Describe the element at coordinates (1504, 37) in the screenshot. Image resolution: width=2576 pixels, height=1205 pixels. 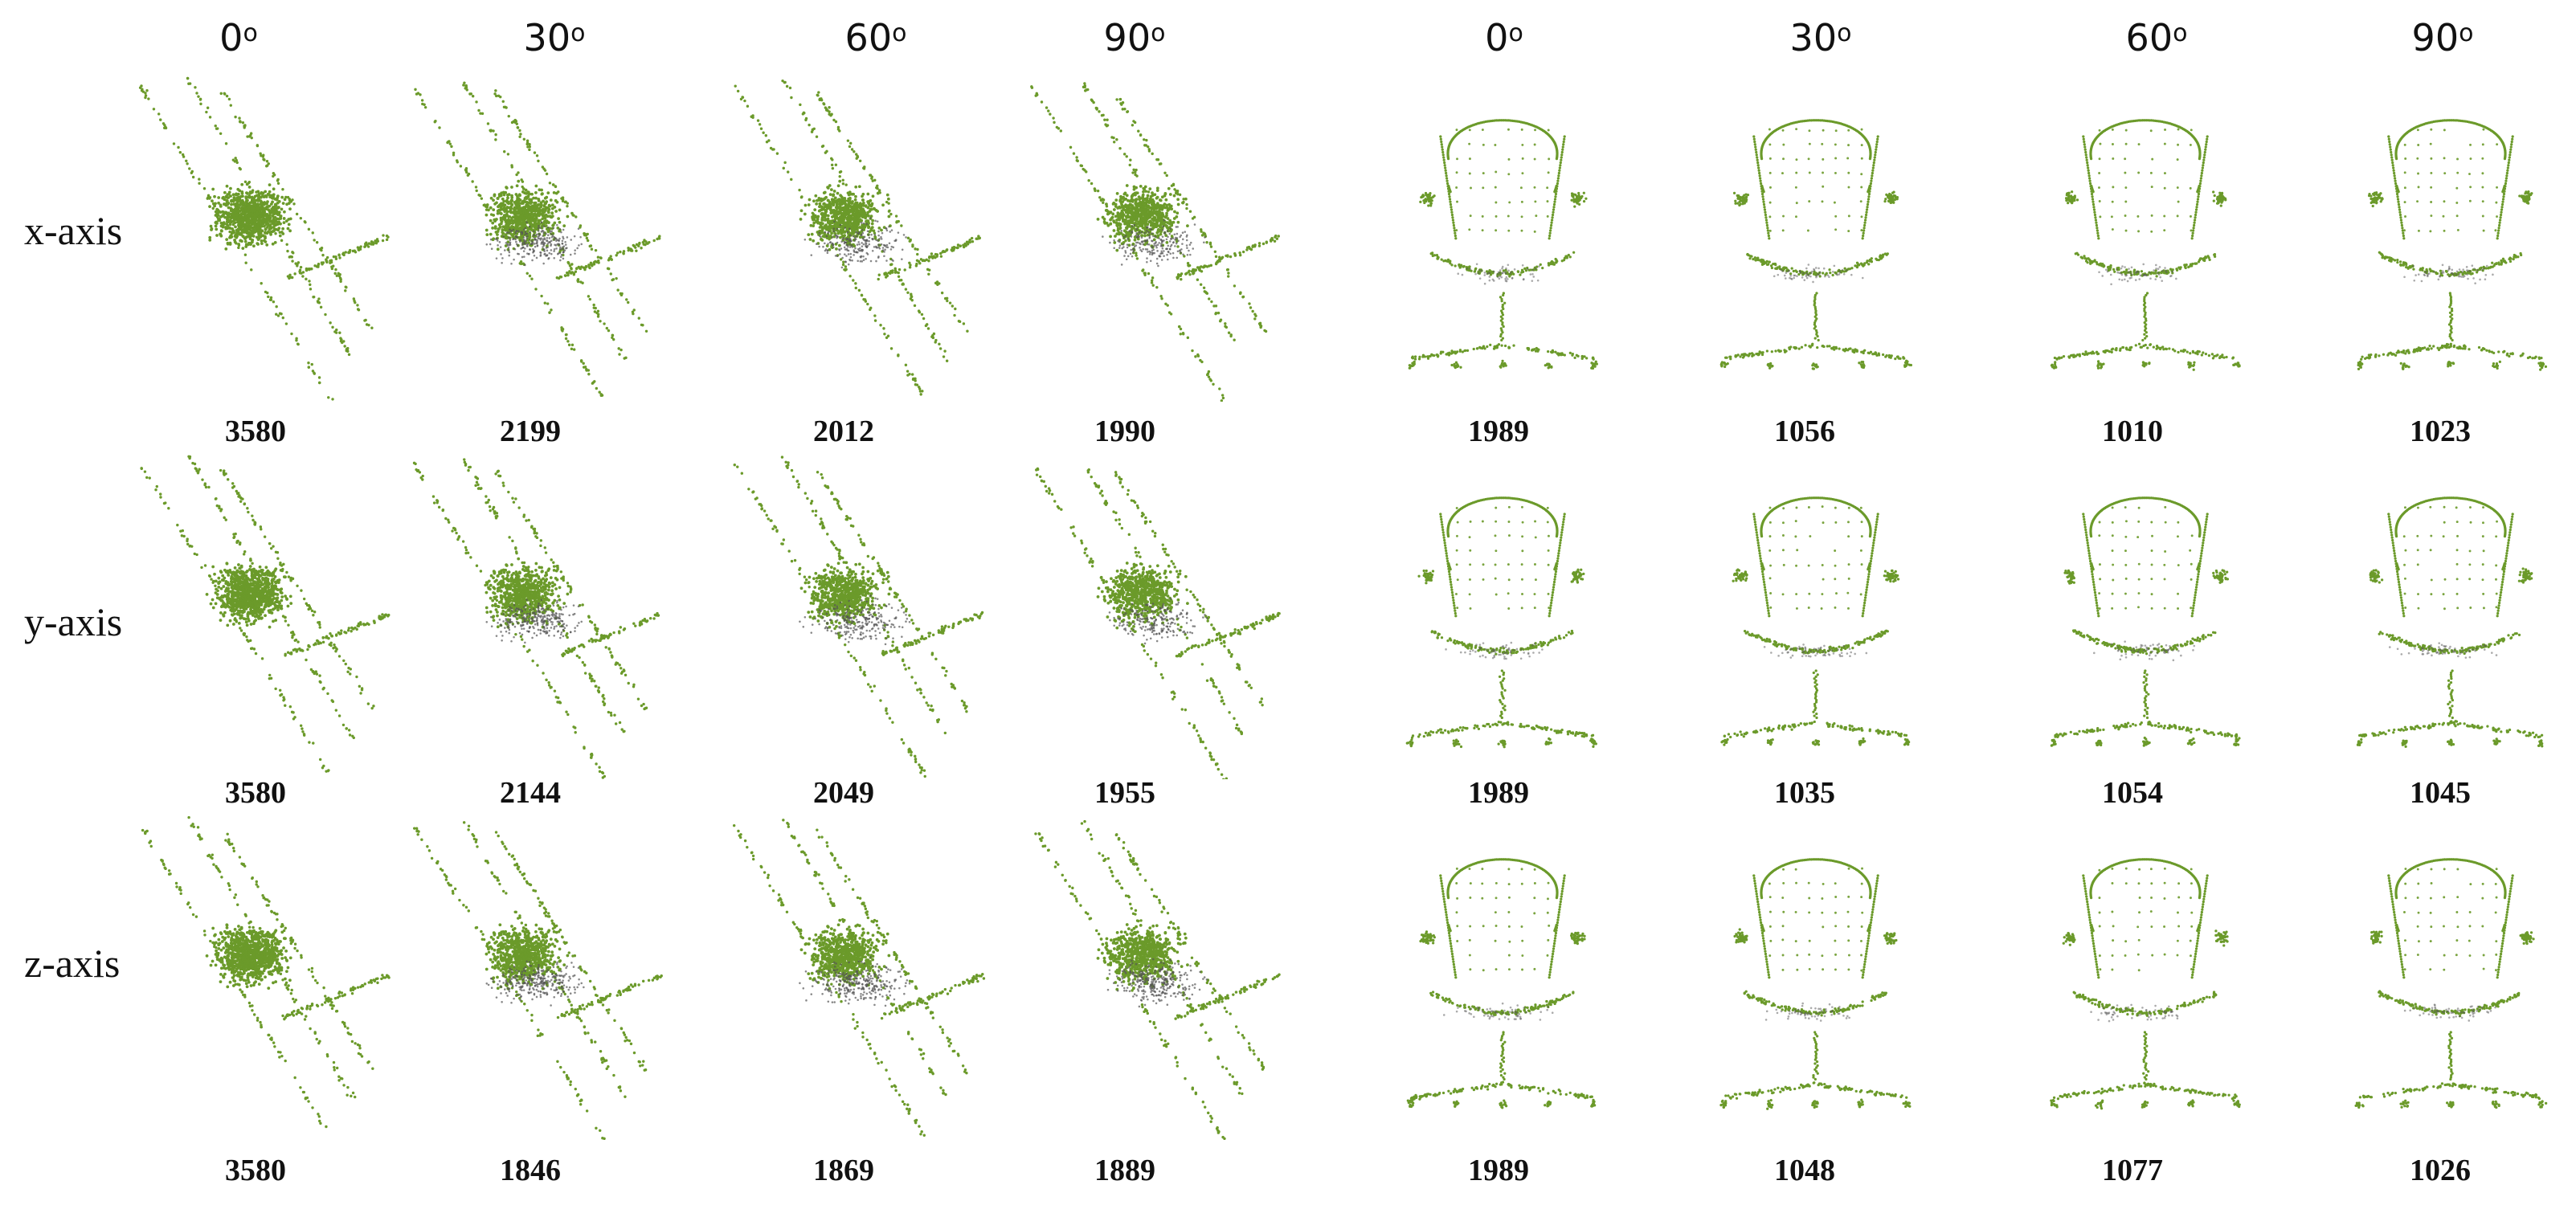
I see `right-header-0: 0o` at that location.